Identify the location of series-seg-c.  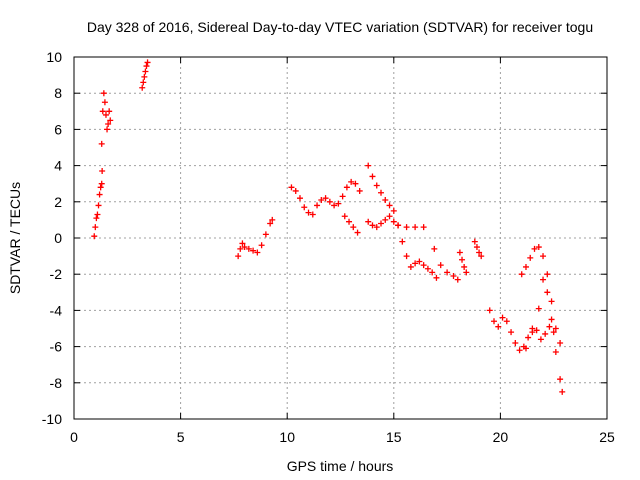
(145, 75).